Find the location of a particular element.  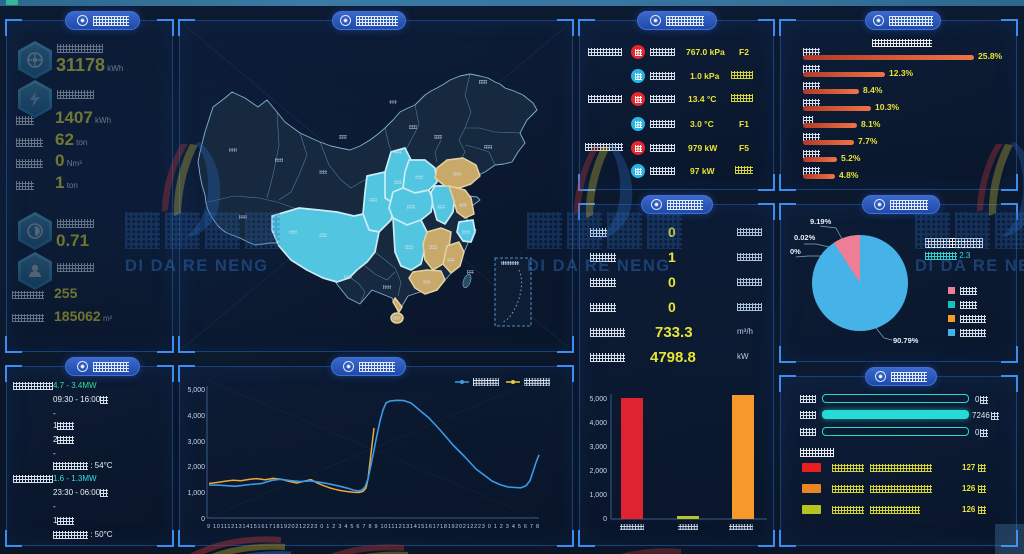

svg-text: 0.02% is located at coordinates (805, 237).